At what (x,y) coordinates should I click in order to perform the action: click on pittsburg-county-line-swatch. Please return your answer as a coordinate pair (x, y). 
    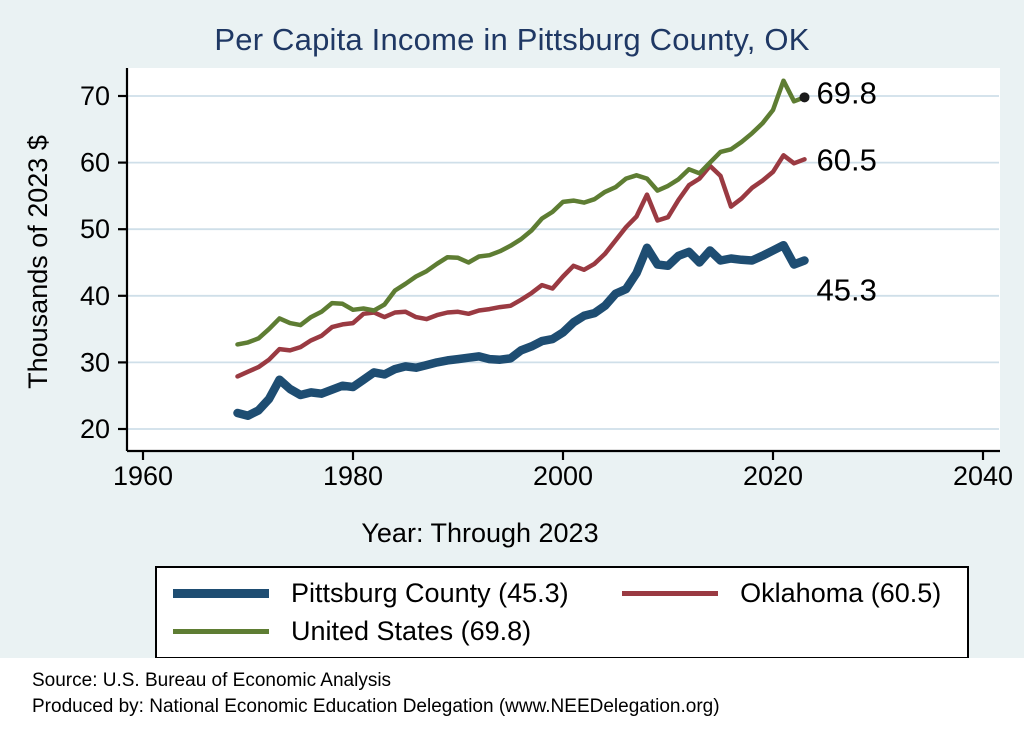
    Looking at the image, I should click on (221, 593).